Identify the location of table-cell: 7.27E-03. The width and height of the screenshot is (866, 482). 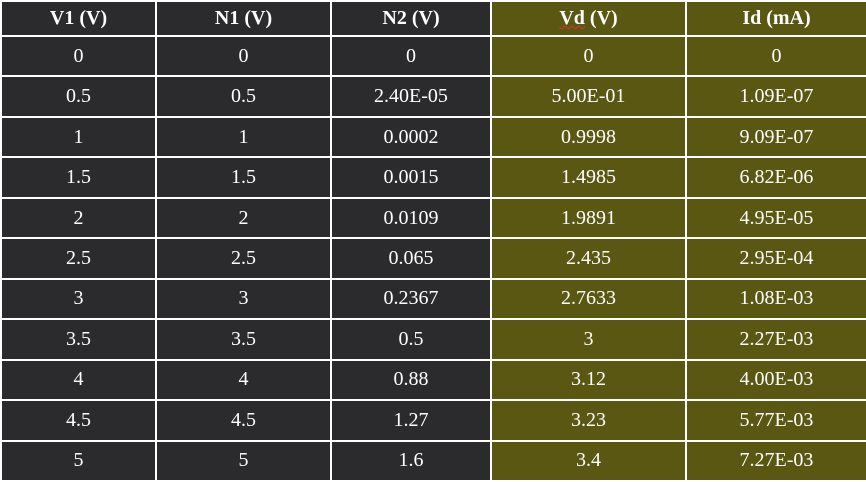
(775, 460).